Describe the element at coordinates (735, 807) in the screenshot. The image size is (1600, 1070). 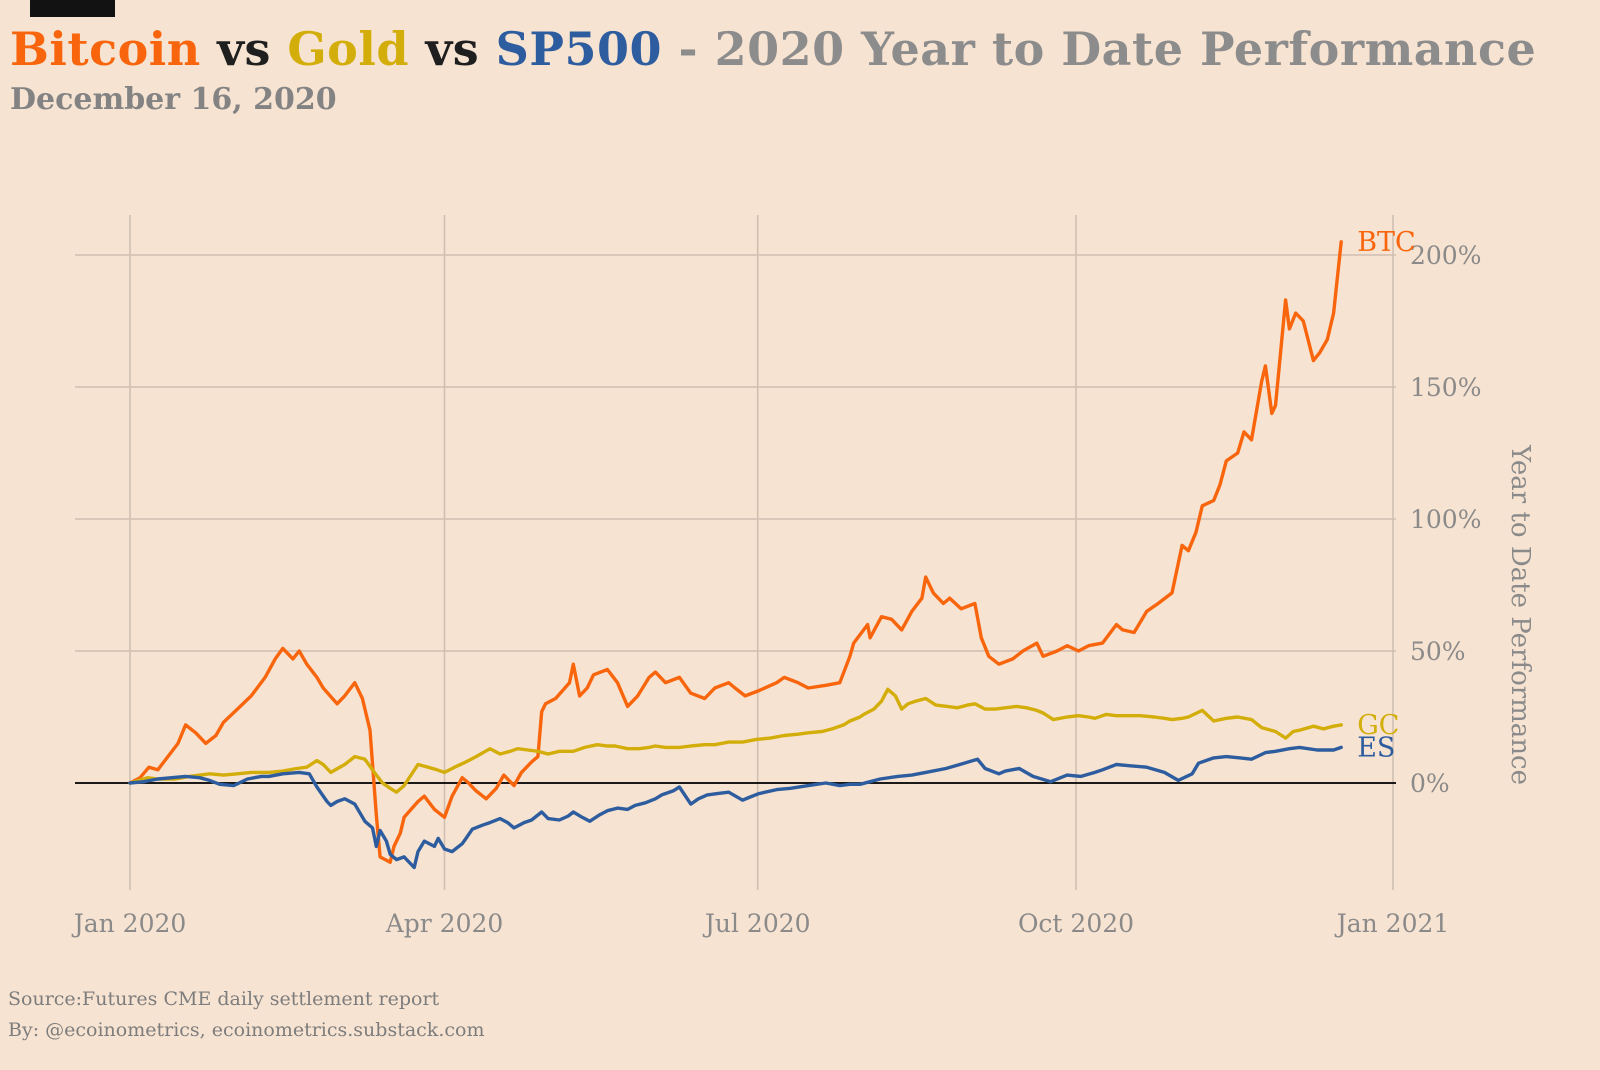
I see `series-line-es` at that location.